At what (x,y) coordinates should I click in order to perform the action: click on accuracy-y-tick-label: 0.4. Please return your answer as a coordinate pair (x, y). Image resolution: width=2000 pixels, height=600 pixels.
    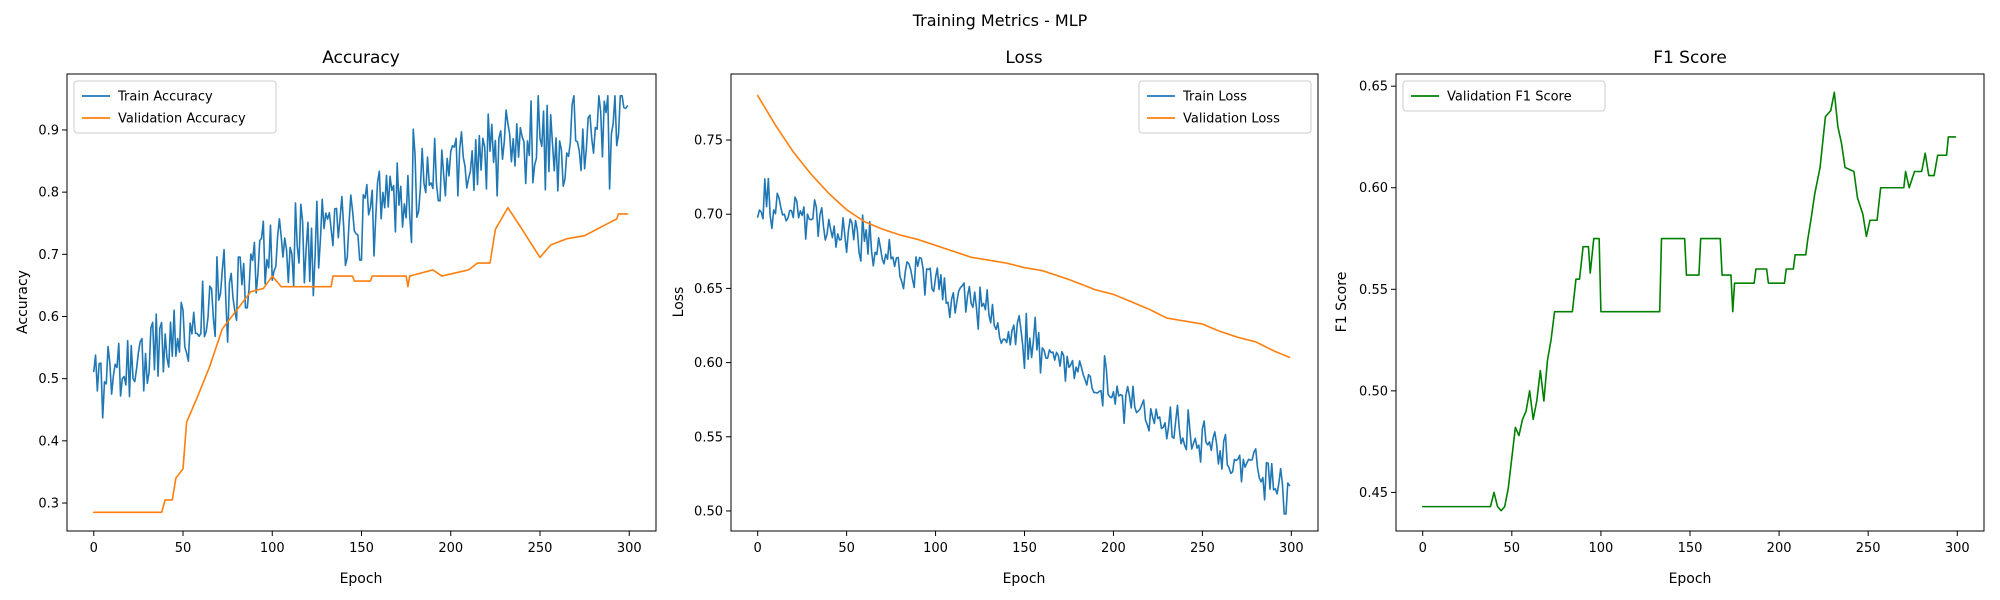
    Looking at the image, I should click on (48, 441).